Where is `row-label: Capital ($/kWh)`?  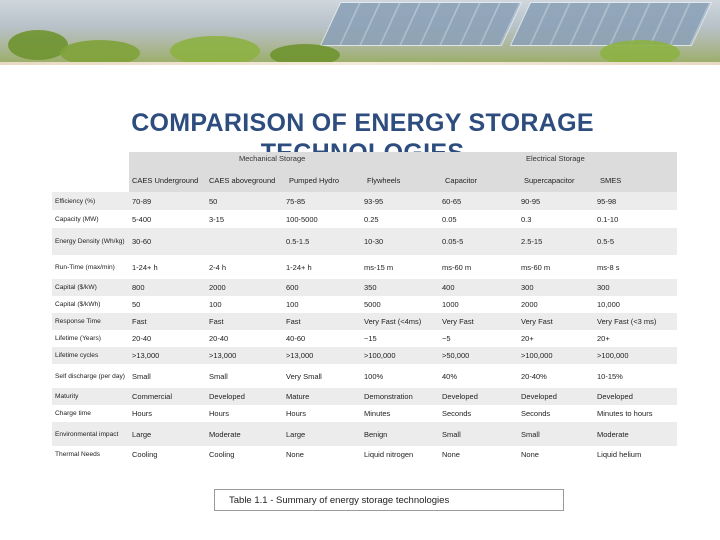
row-label: Capital ($/kWh) is located at coordinates (78, 304).